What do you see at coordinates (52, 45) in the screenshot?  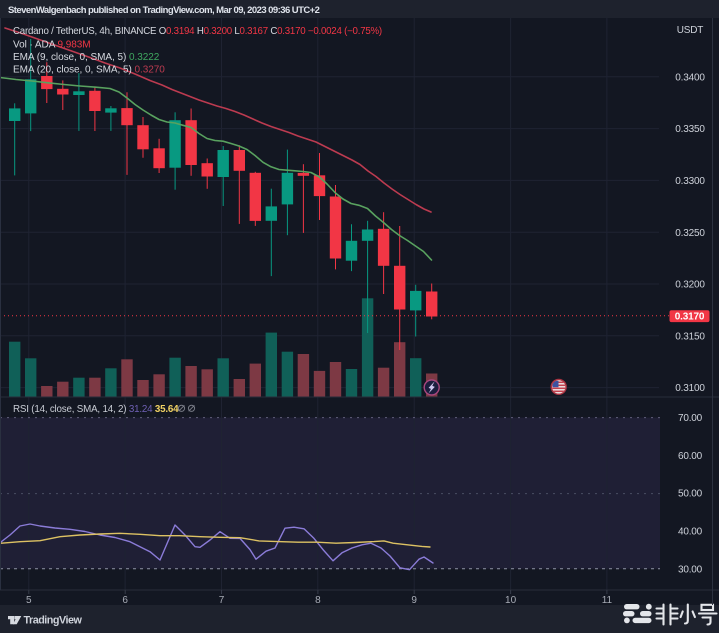 I see `svg-text: Vol · ADA 9.983M` at bounding box center [52, 45].